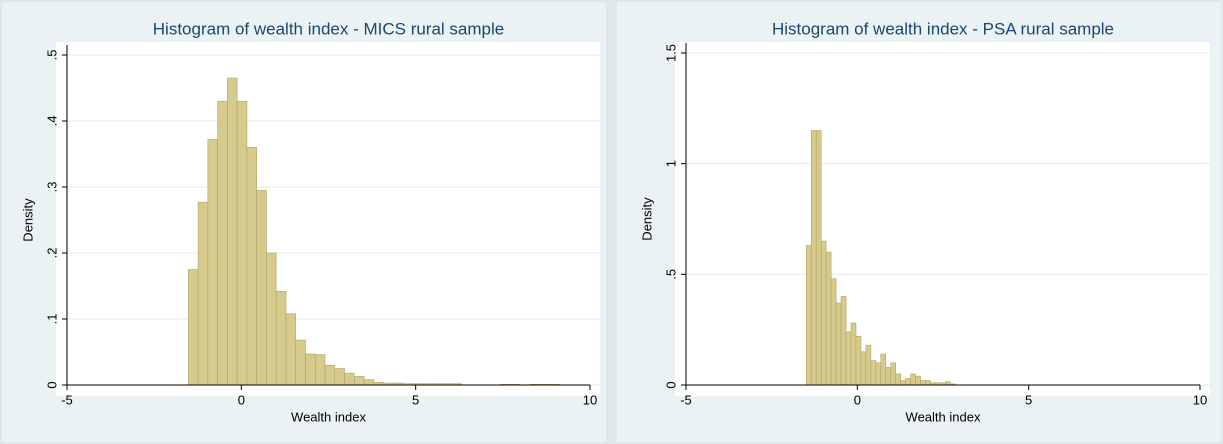  I want to click on y-tick-label: .3, so click(51, 187).